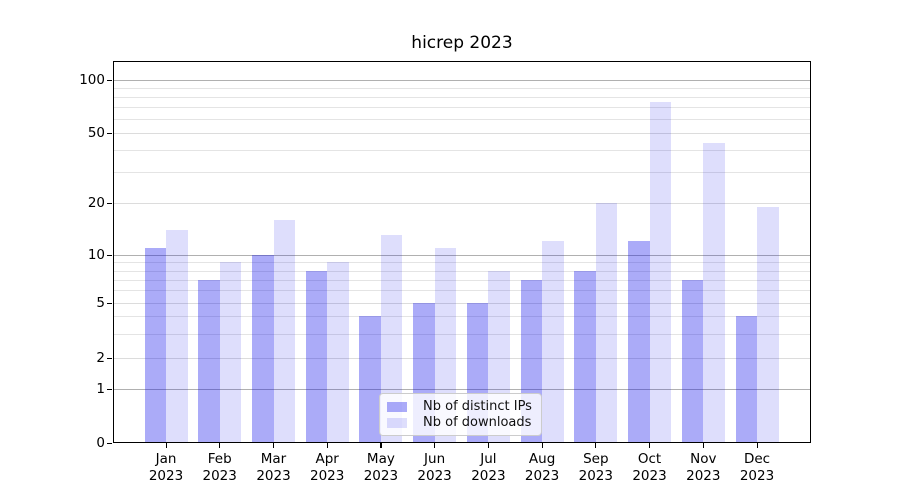 This screenshot has width=900, height=500. Describe the element at coordinates (209, 361) in the screenshot. I see `bar-distinct-ips-feb` at that location.